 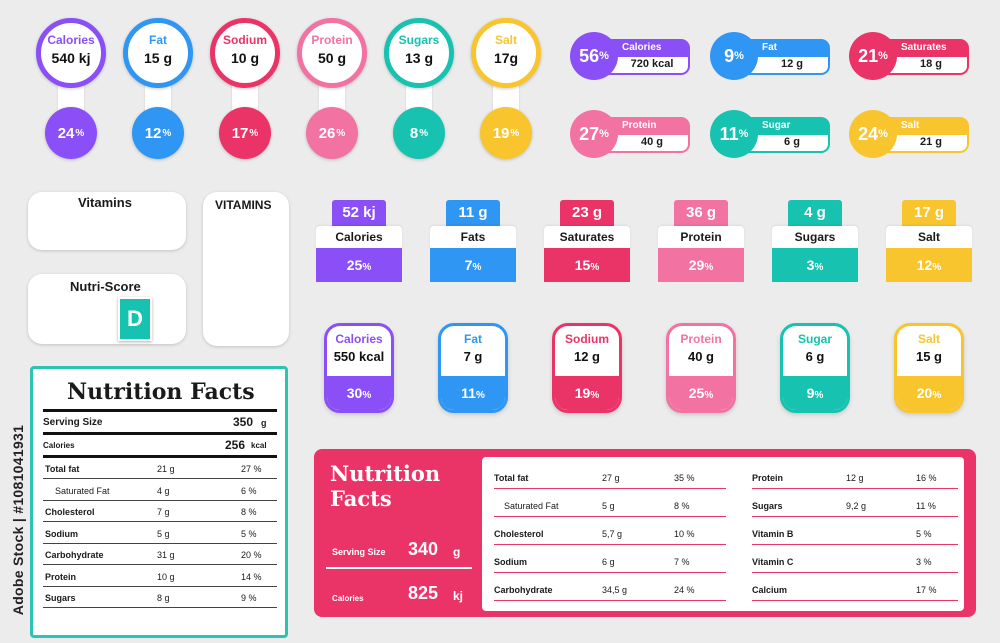 What do you see at coordinates (612, 534) in the screenshot?
I see `pink-row-amount: 5,7 g` at bounding box center [612, 534].